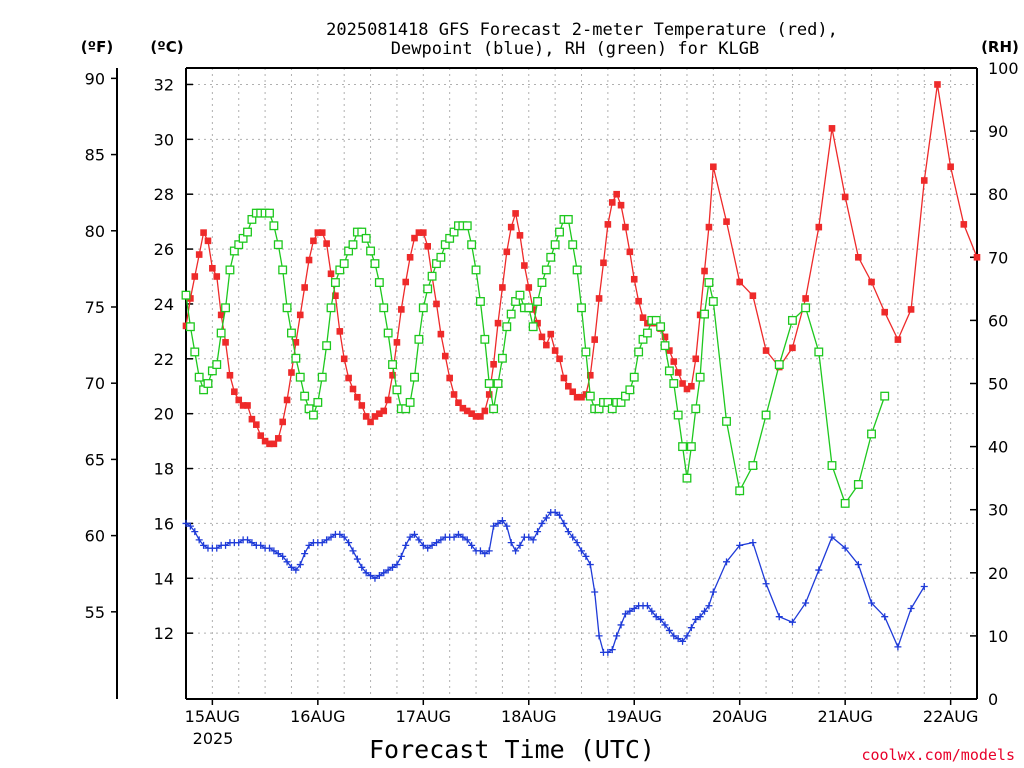  What do you see at coordinates (164, 359) in the screenshot?
I see `celsius-tick-label: 22` at bounding box center [164, 359].